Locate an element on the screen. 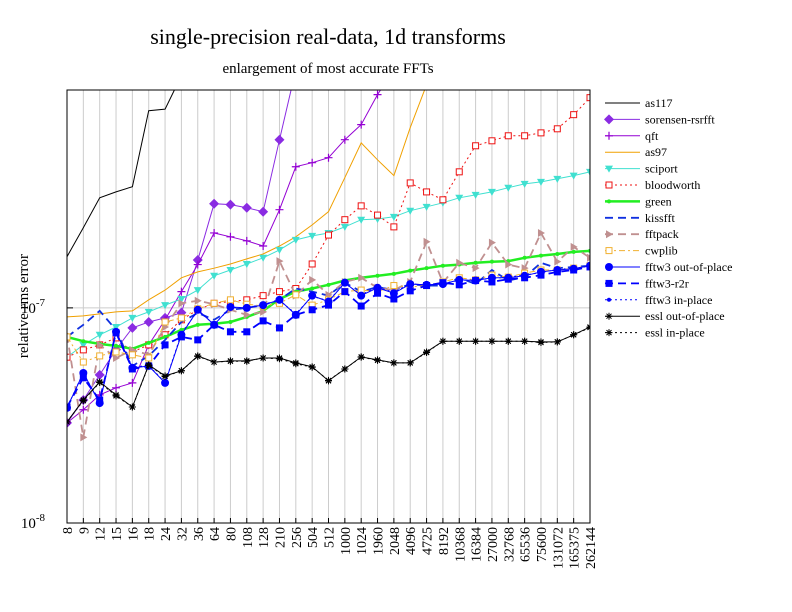 The height and width of the screenshot is (612, 792). legend-label: as117 is located at coordinates (659, 103).